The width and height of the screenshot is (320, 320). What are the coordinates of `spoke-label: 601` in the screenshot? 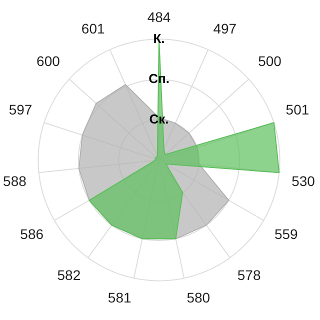 It's located at (93, 28).